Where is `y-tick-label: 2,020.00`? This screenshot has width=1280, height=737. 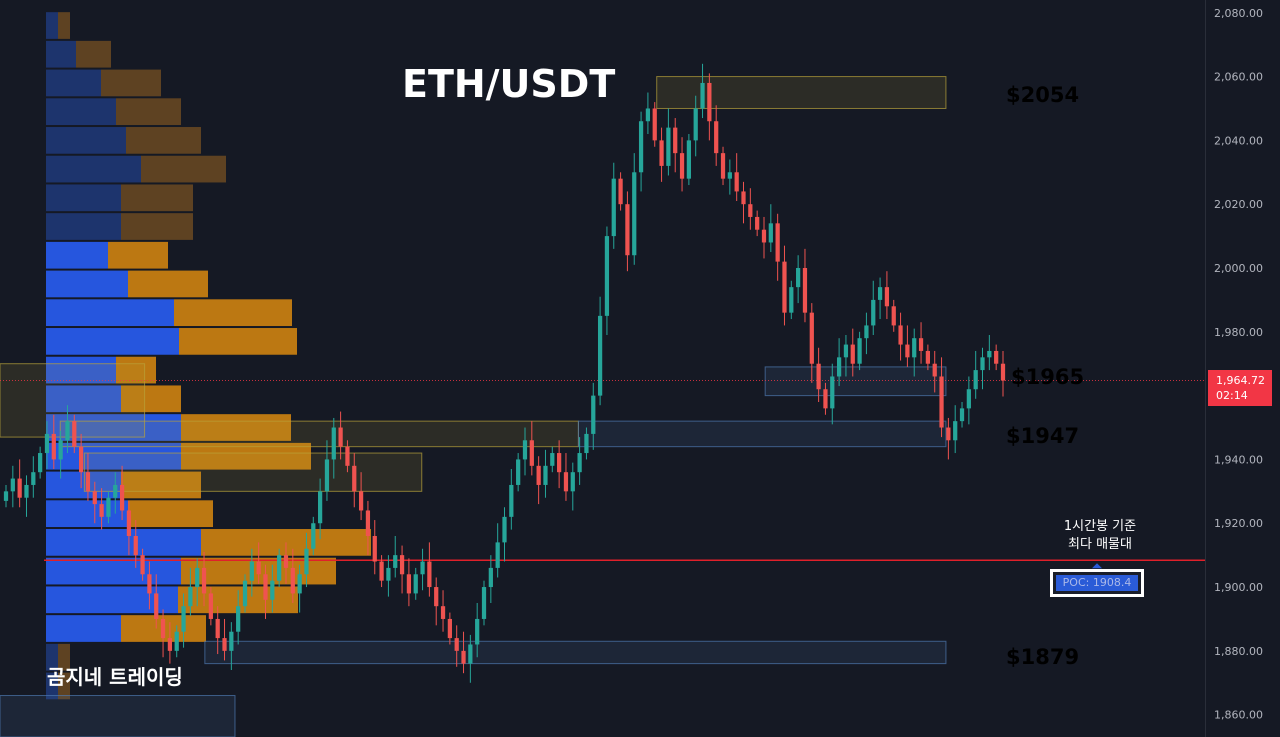
y-tick-label: 2,020.00 is located at coordinates (1238, 204).